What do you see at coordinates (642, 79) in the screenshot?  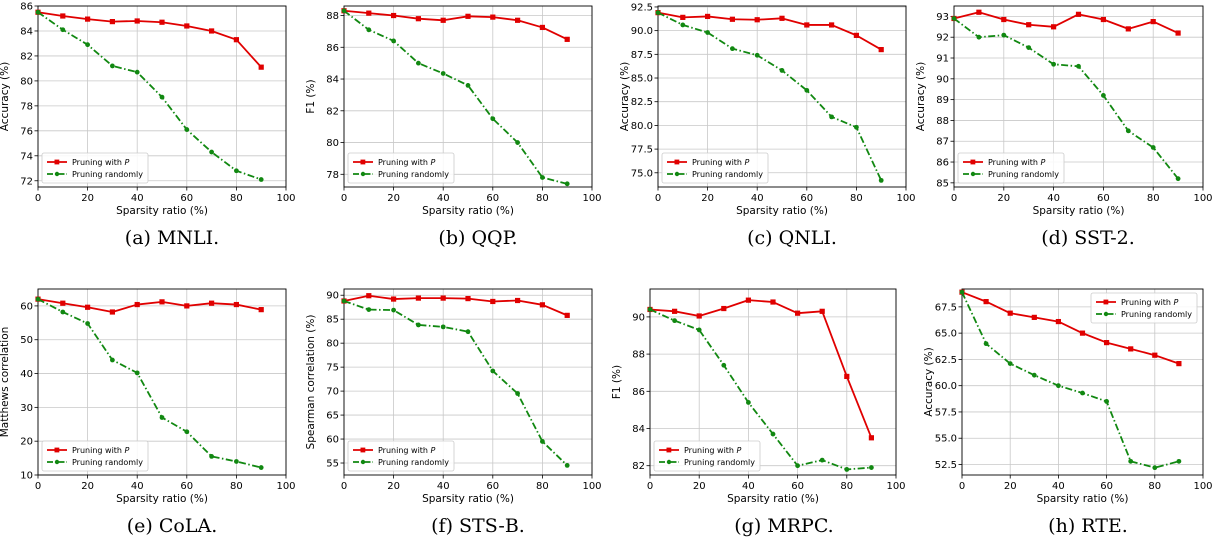 I see `y-tick-label: 85.0` at bounding box center [642, 79].